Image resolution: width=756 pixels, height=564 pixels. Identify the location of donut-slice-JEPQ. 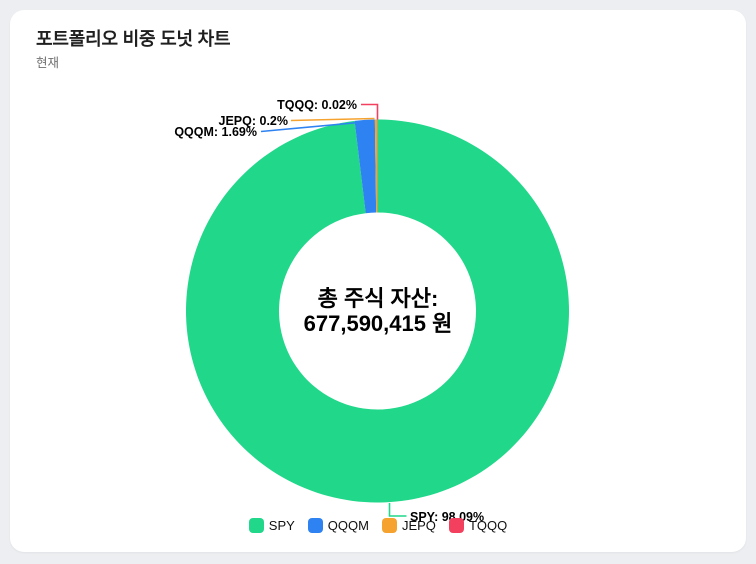
(376, 166).